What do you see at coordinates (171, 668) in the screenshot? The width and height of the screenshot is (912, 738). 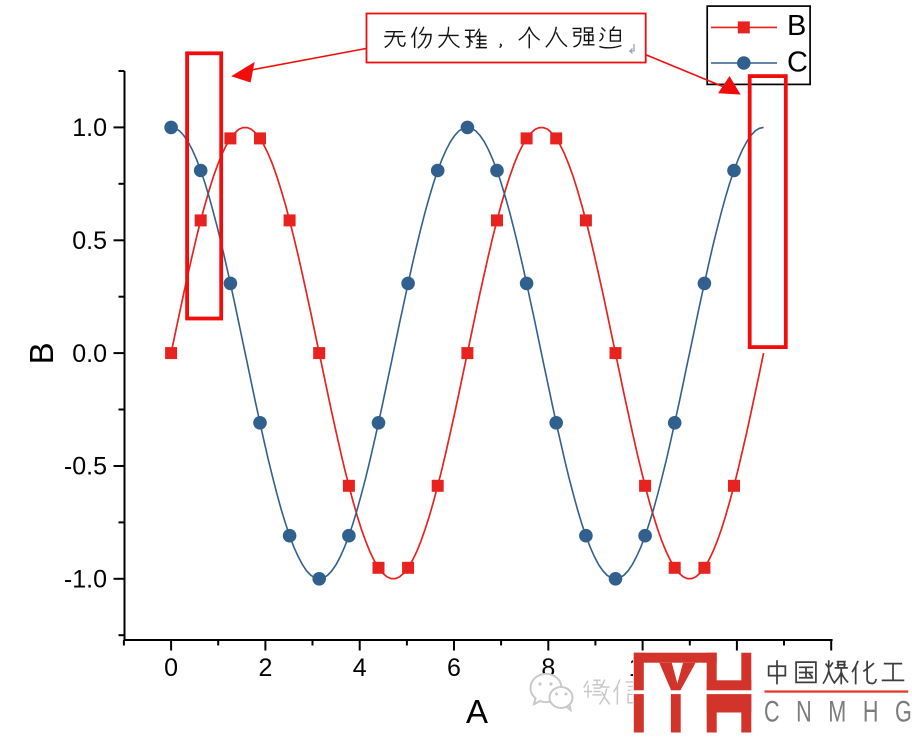 I see `svg-text: 0` at bounding box center [171, 668].